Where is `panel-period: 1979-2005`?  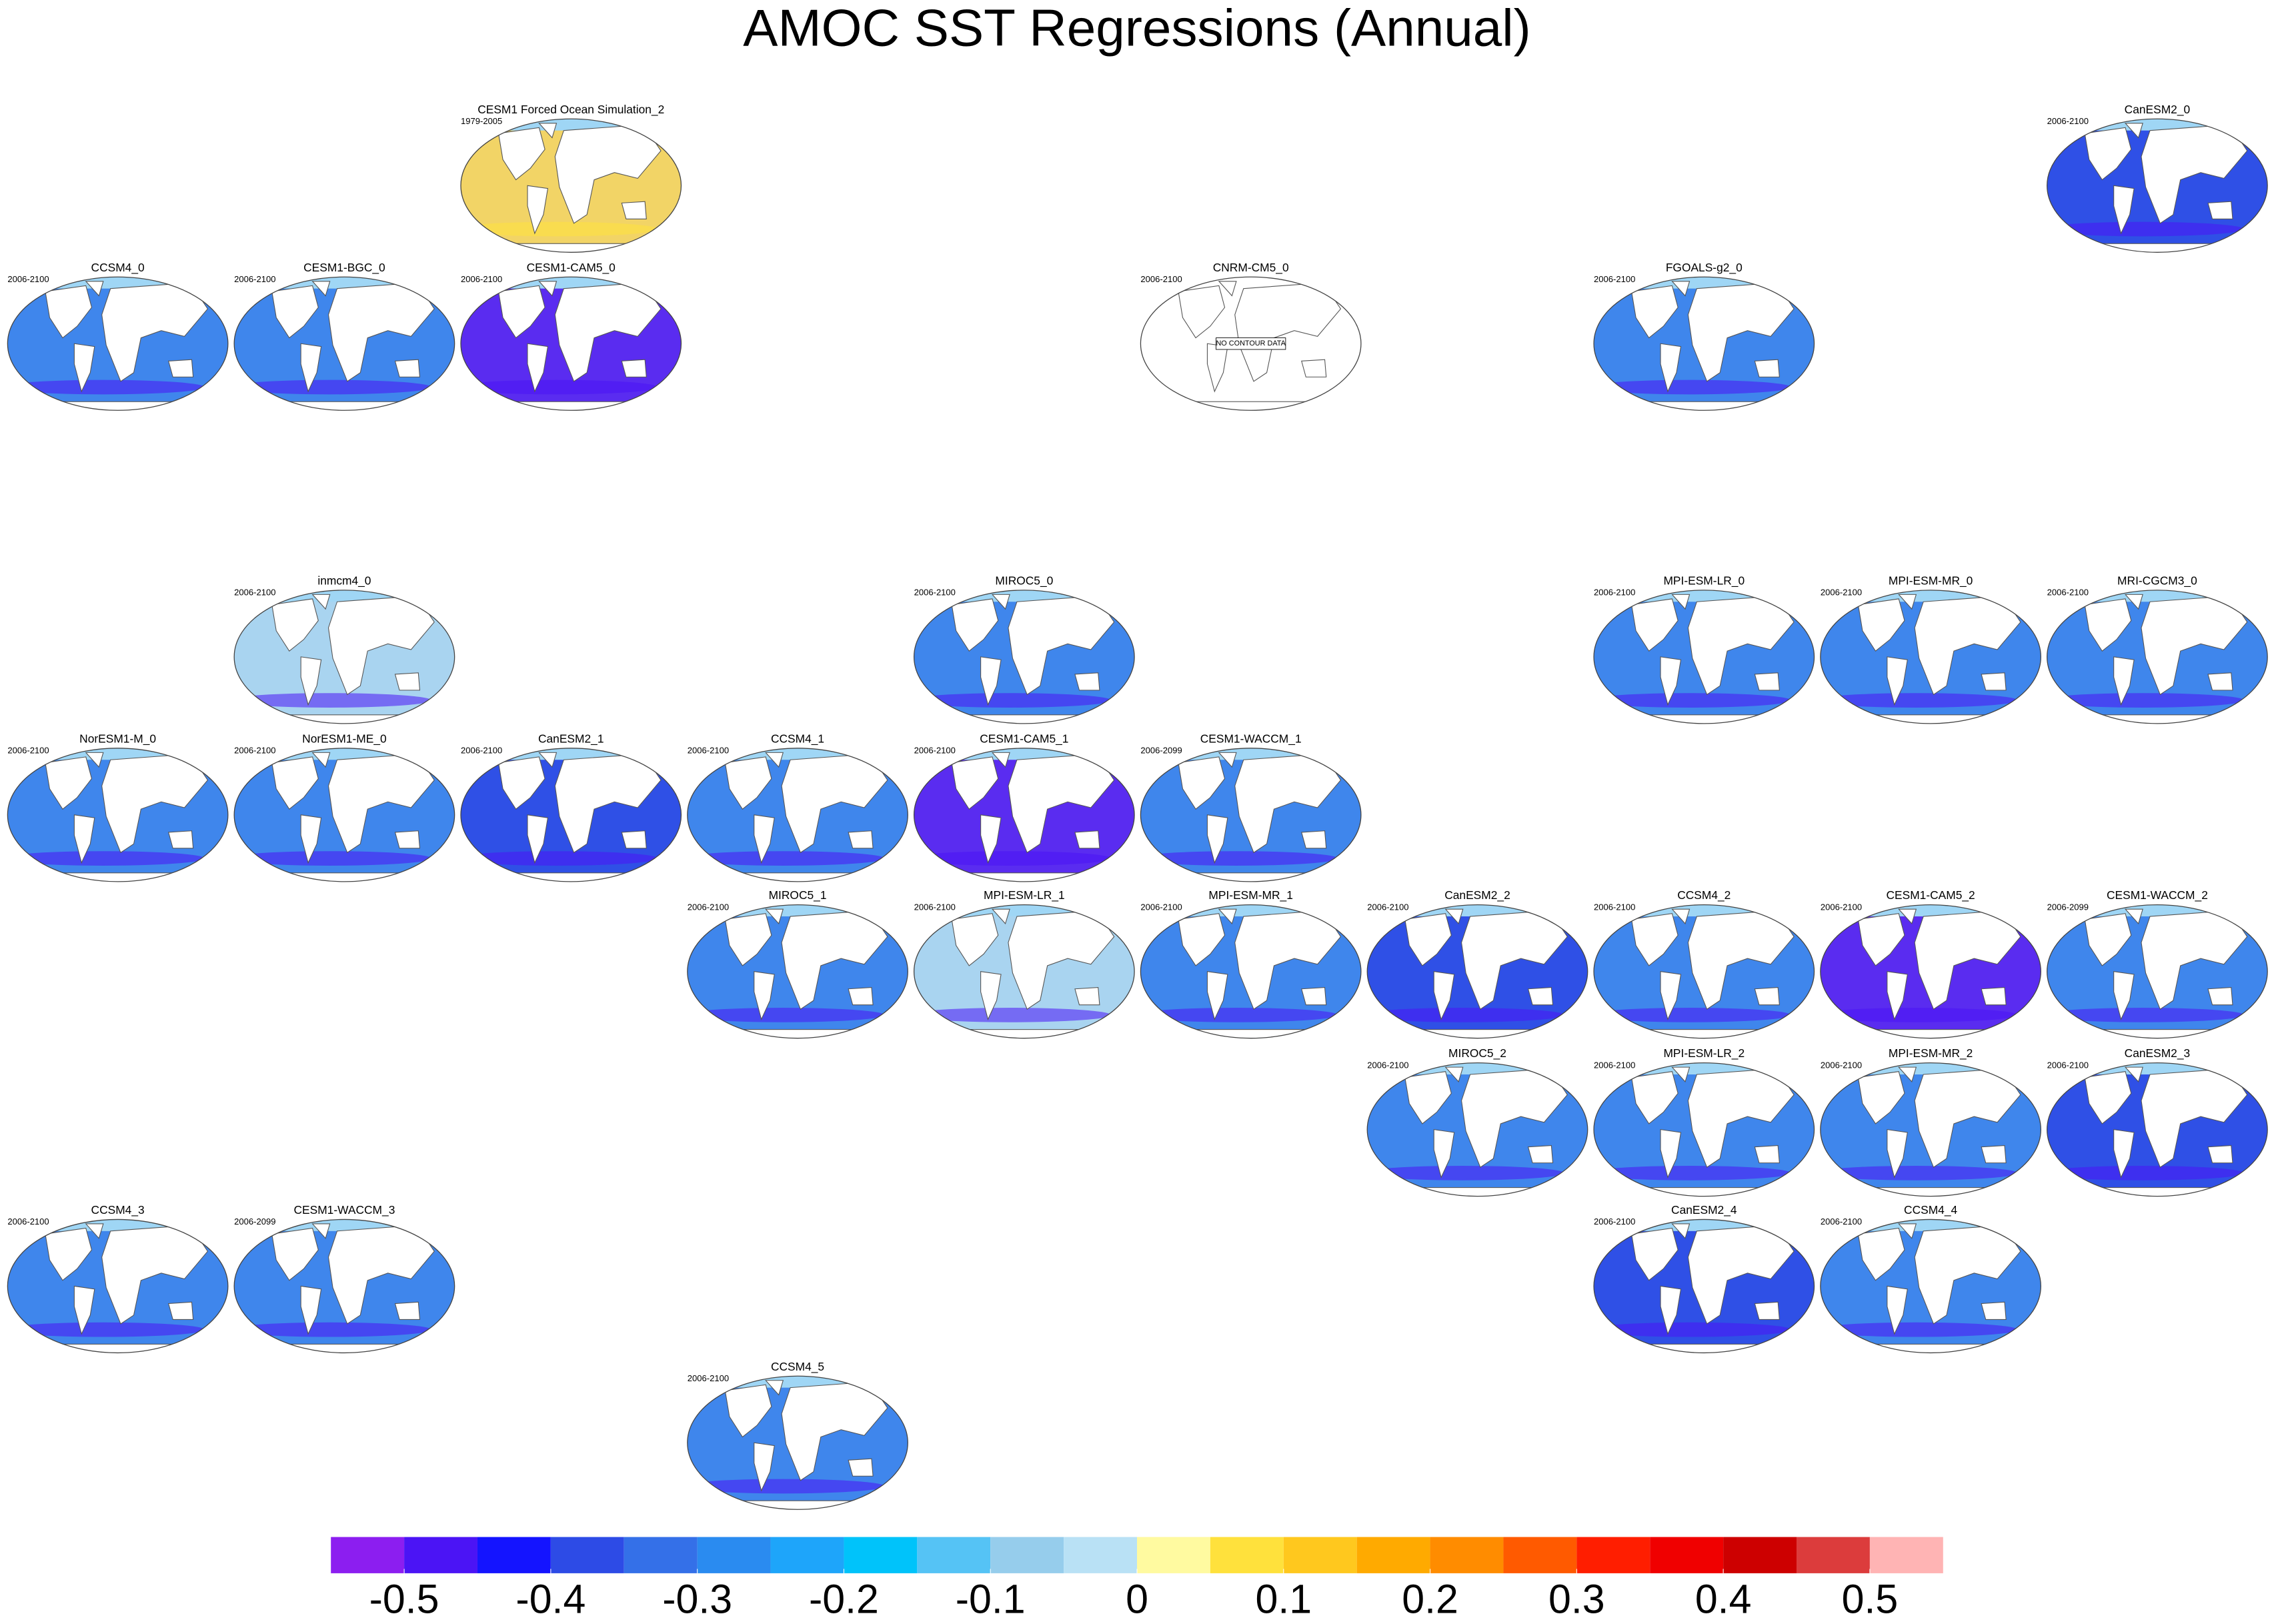 panel-period: 1979-2005 is located at coordinates (481, 121).